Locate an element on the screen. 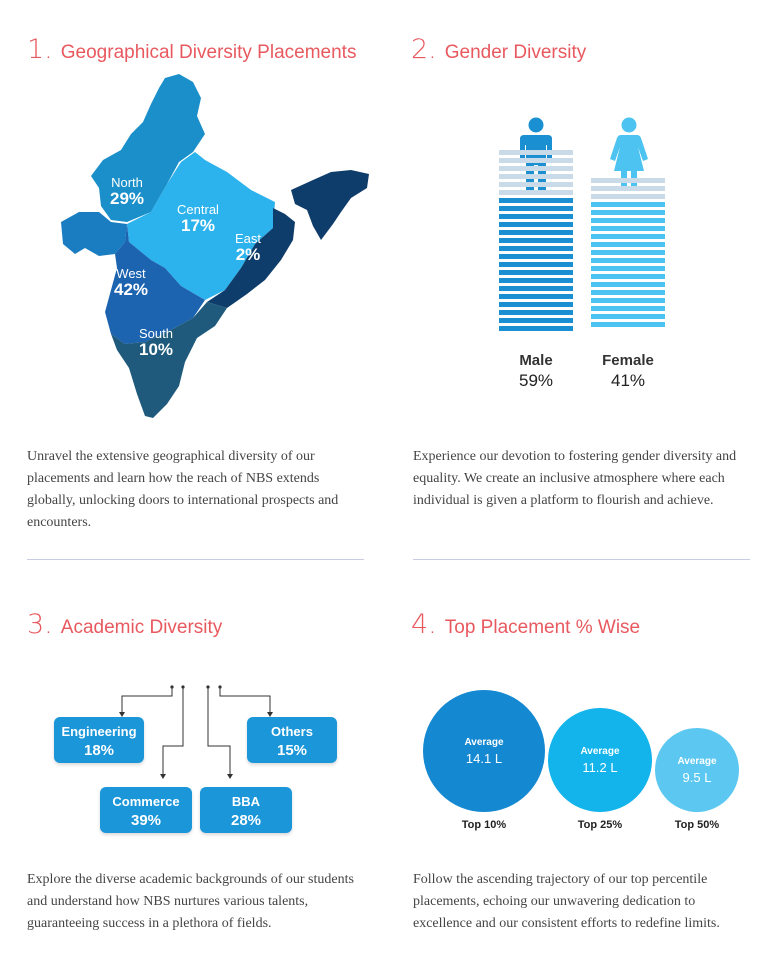 This screenshot has width=768, height=959. female-value: 41% is located at coordinates (628, 380).